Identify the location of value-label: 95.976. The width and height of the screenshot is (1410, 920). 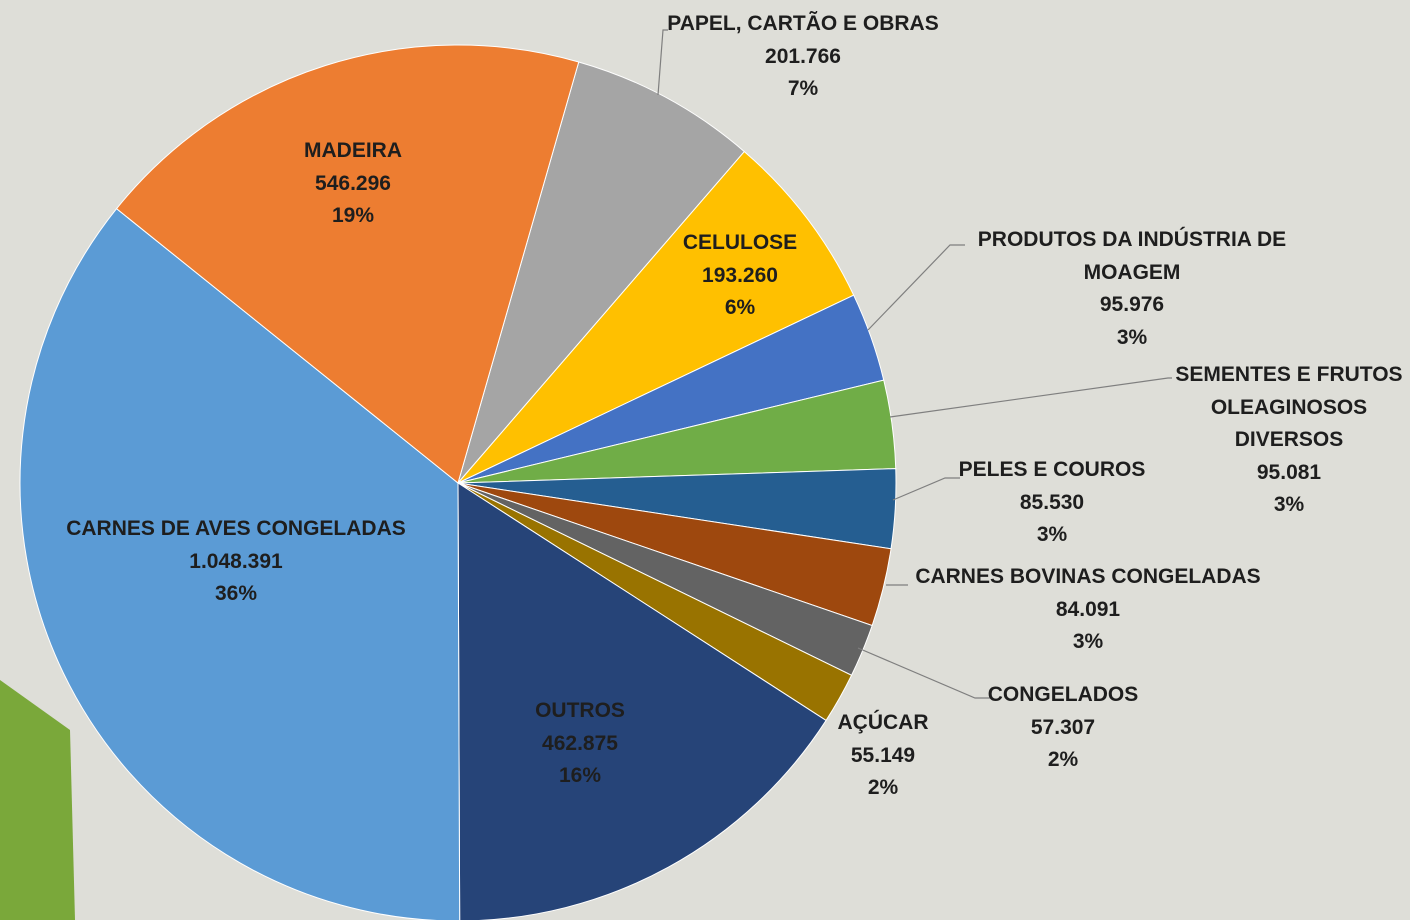
(1132, 304).